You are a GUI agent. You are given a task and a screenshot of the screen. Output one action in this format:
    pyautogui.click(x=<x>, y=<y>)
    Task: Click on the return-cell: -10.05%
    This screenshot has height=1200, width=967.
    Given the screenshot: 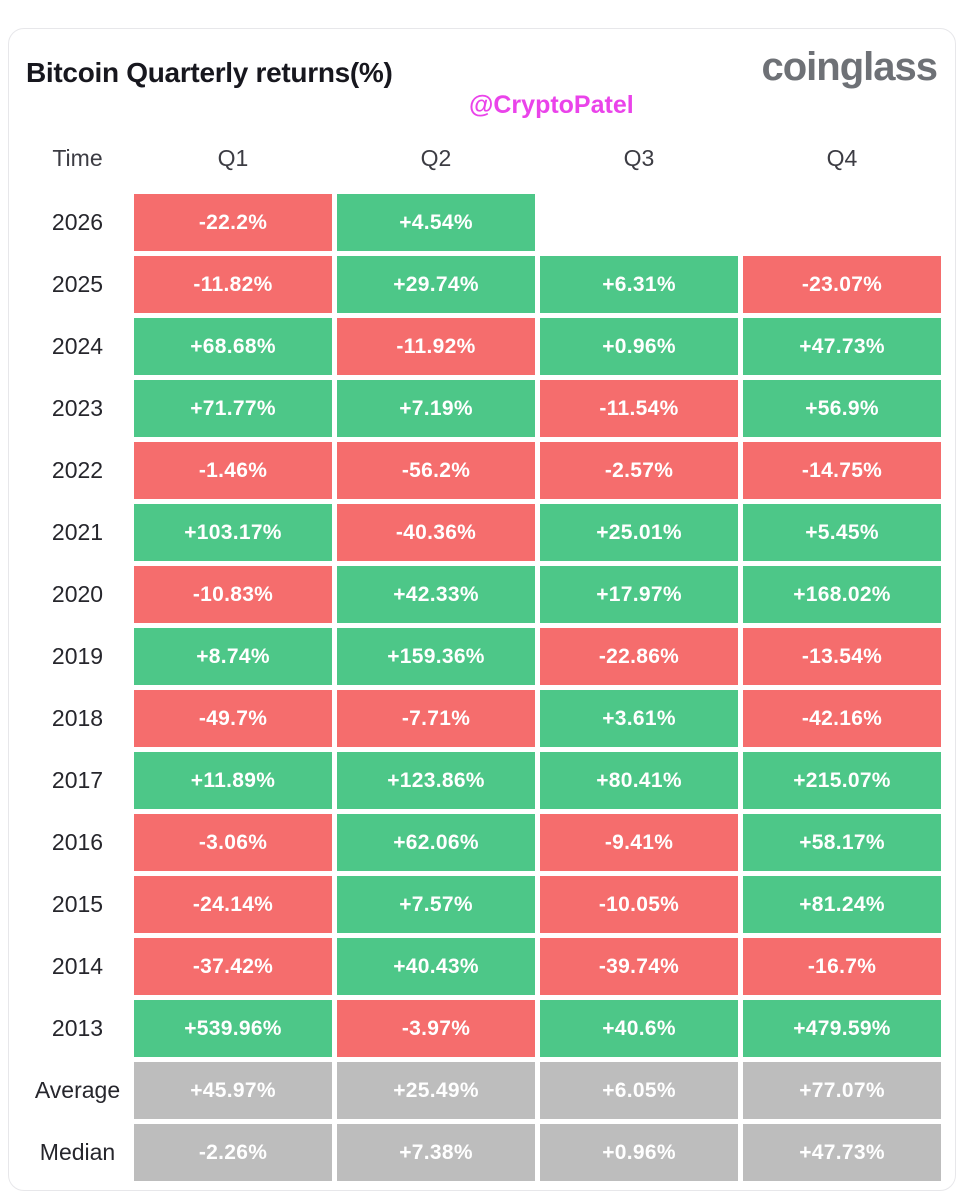 What is the action you would take?
    pyautogui.click(x=639, y=904)
    